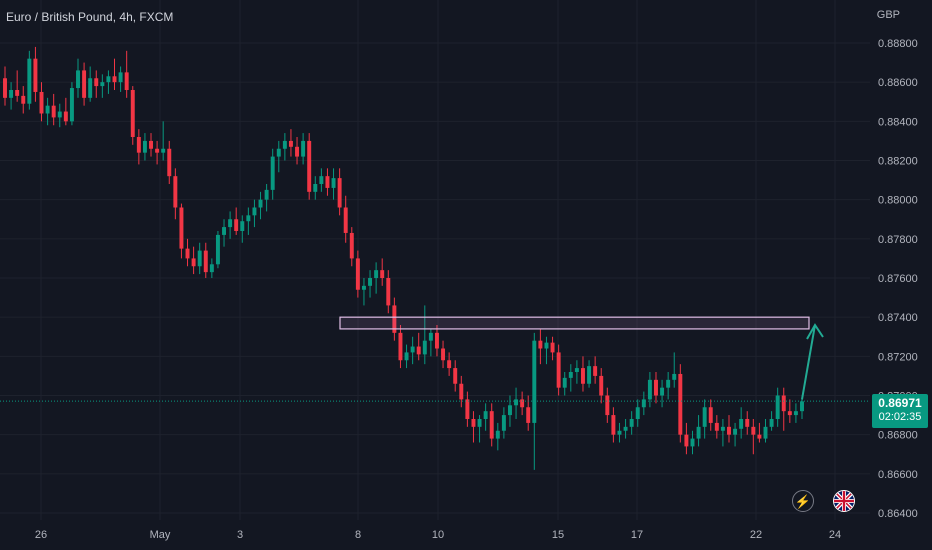  Describe the element at coordinates (835, 535) in the screenshot. I see `x-tick-label: 24` at that location.